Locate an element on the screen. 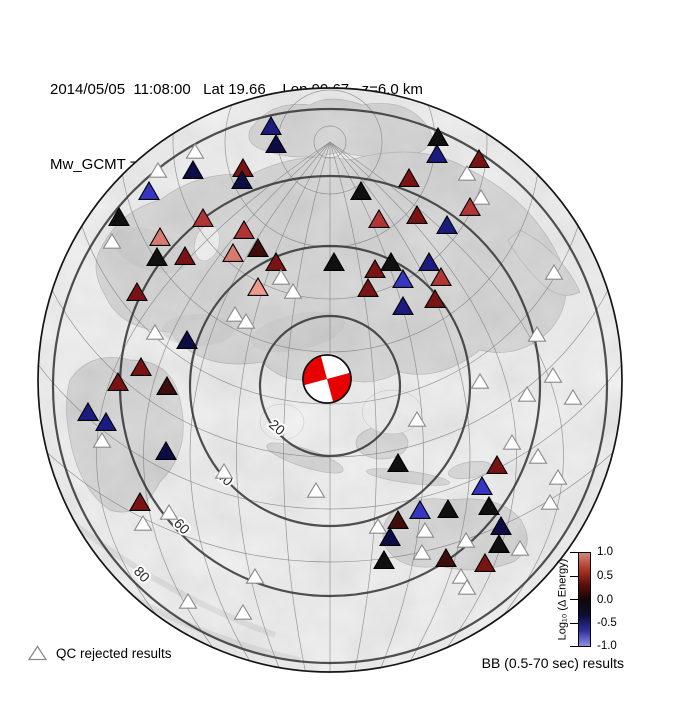  colorbar-gradient is located at coordinates (584, 599).